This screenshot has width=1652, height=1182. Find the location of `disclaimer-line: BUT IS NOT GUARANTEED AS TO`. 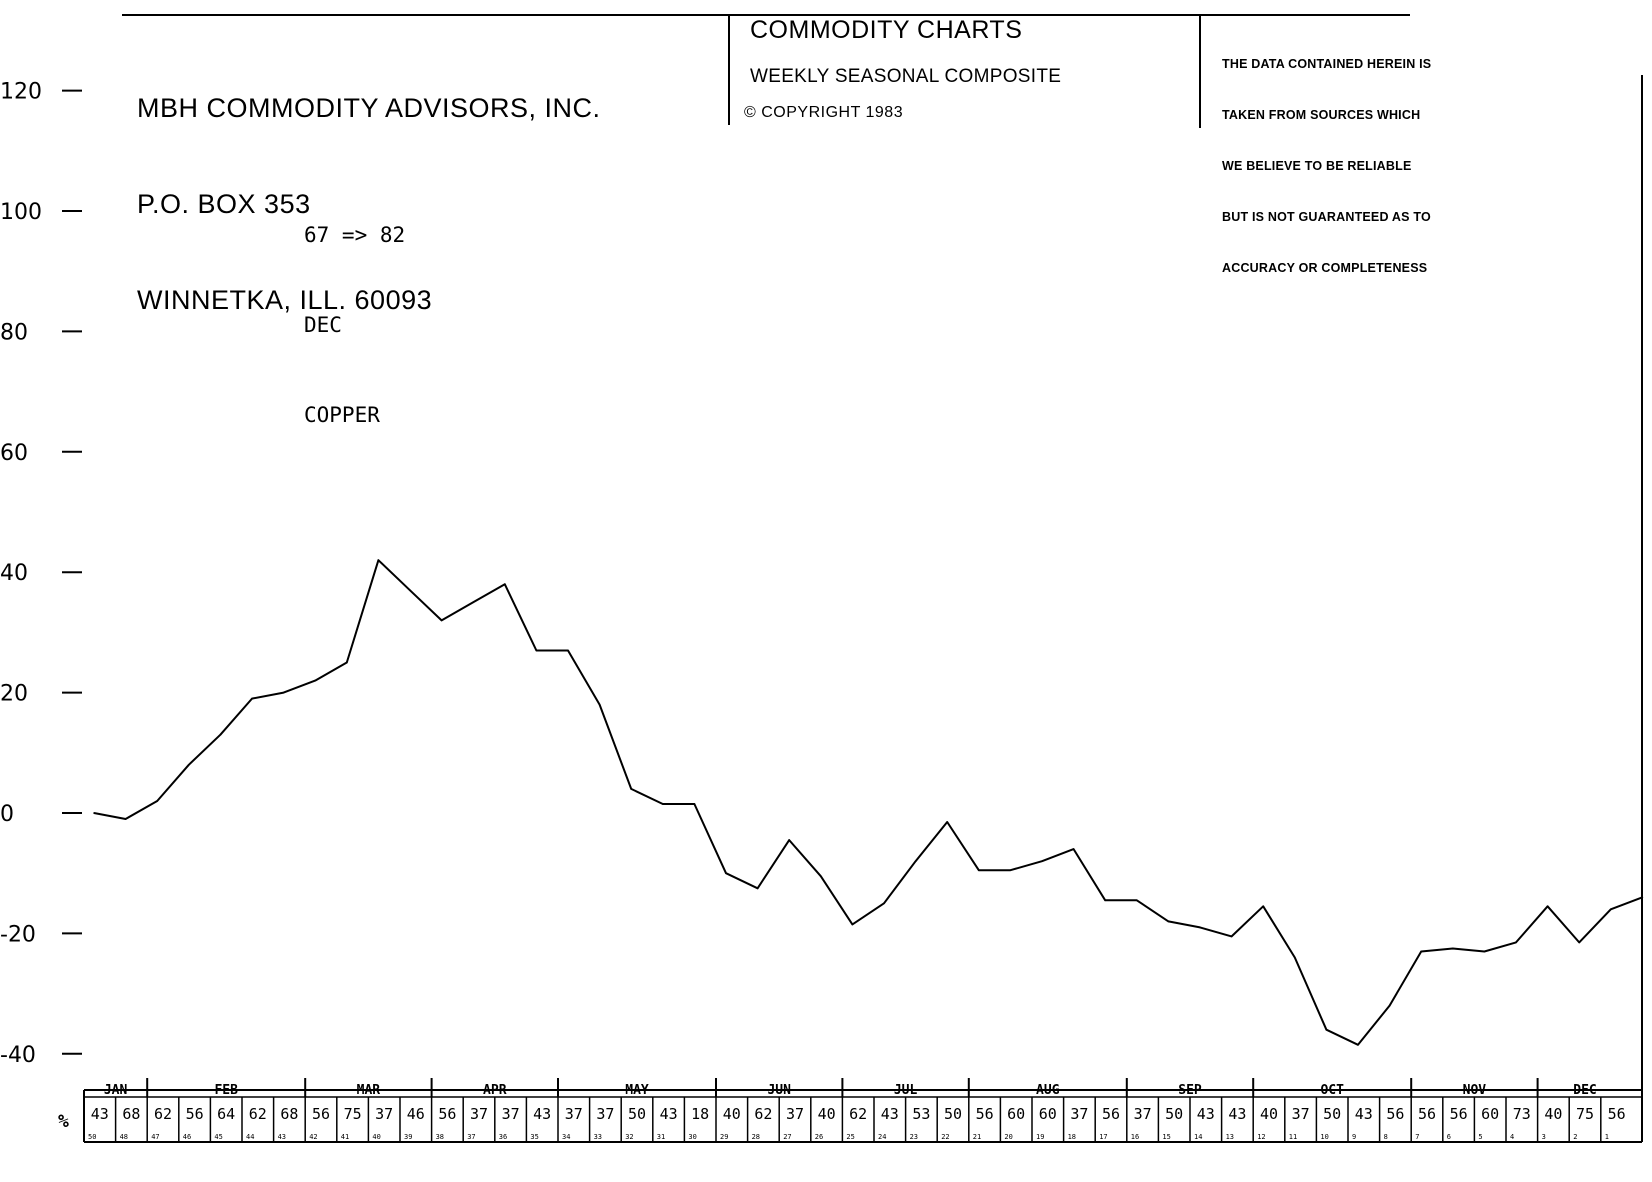

disclaimer-line: BUT IS NOT GUARANTEED AS TO is located at coordinates (1326, 217).